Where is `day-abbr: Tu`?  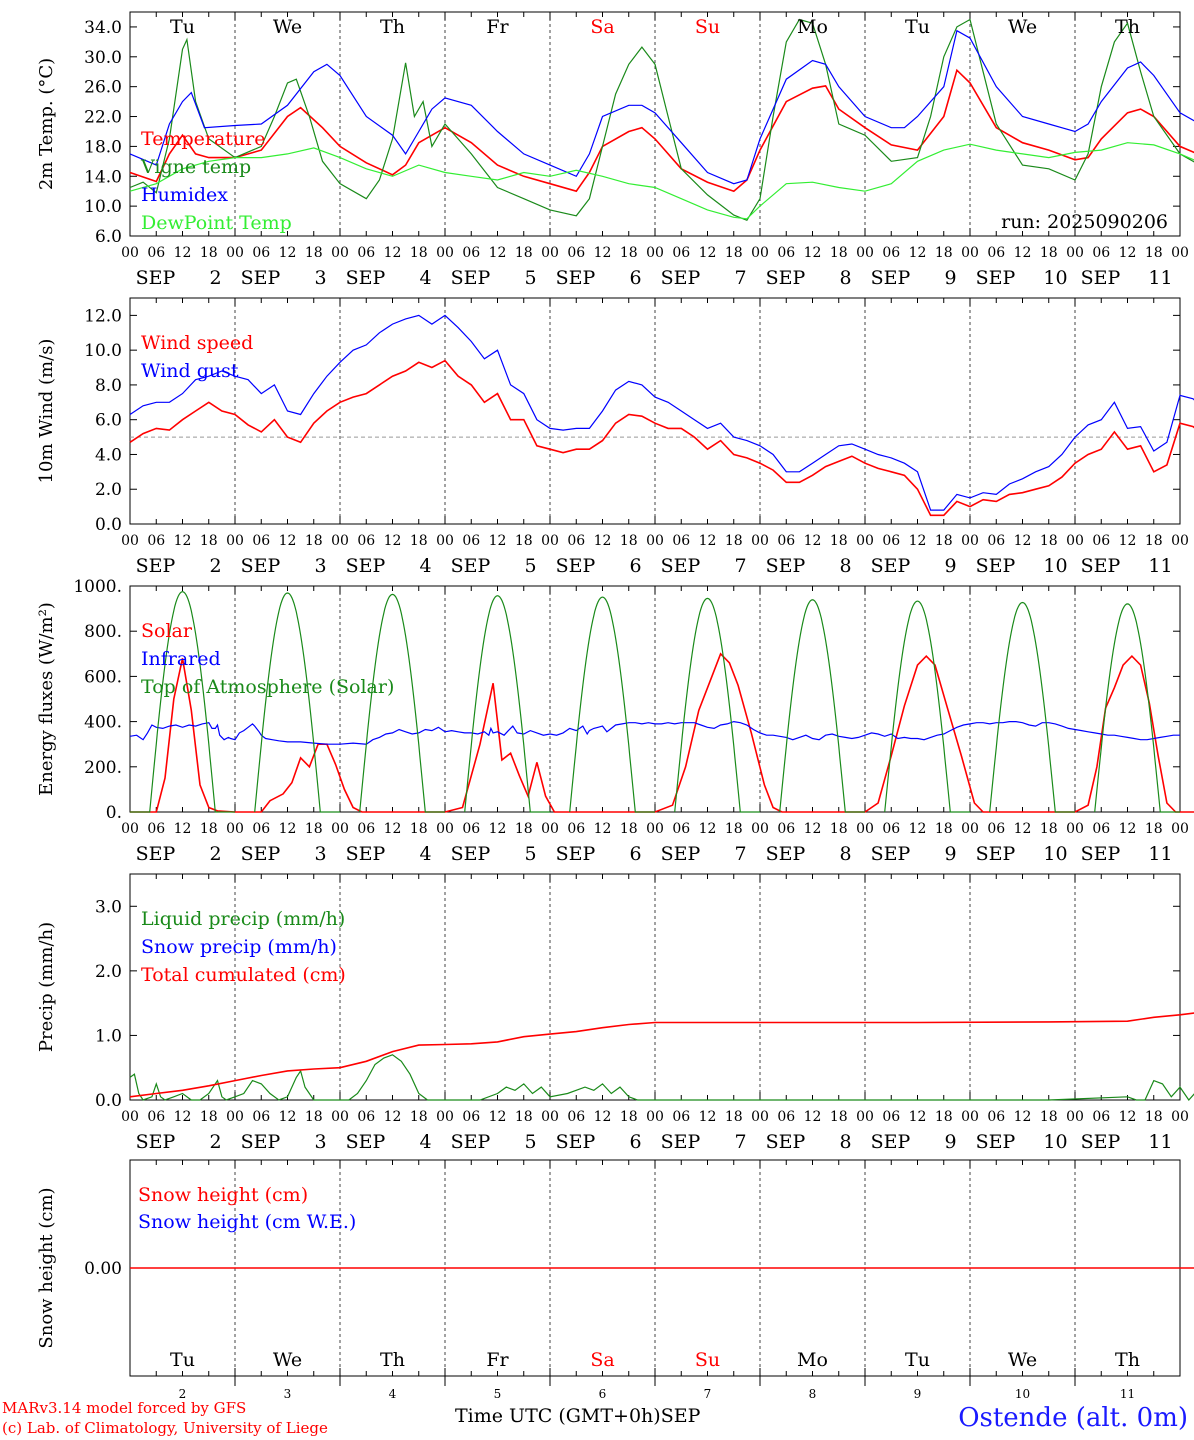
day-abbr: Tu is located at coordinates (917, 1360).